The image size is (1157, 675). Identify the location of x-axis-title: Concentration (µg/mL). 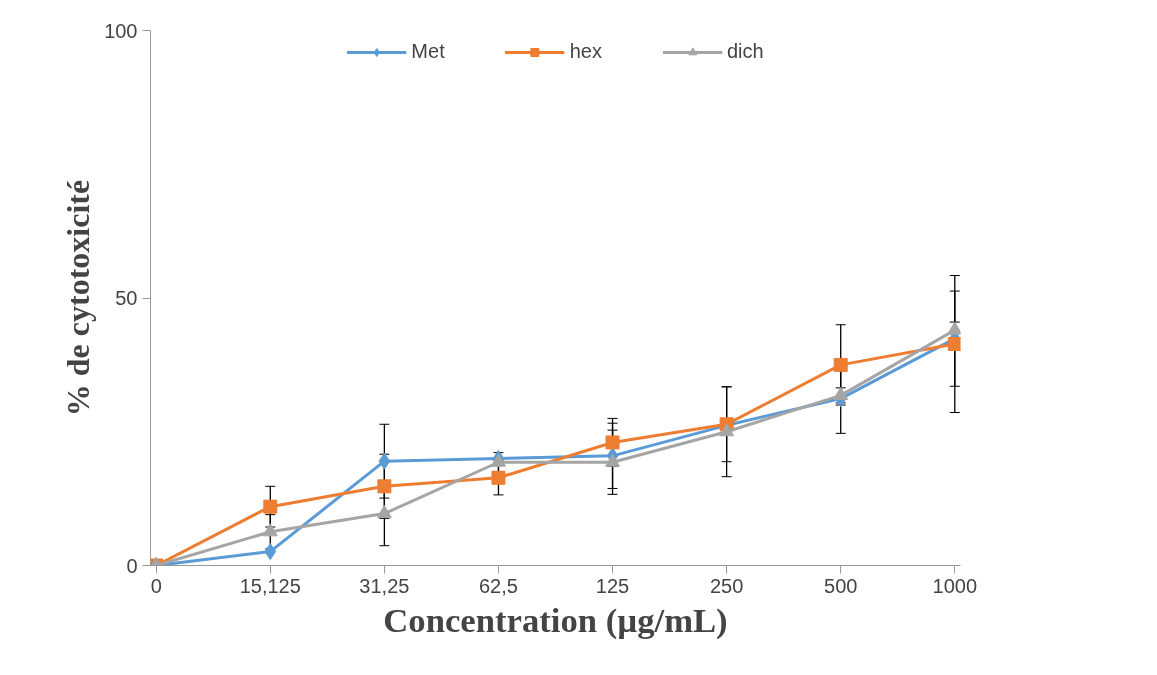
(555, 620).